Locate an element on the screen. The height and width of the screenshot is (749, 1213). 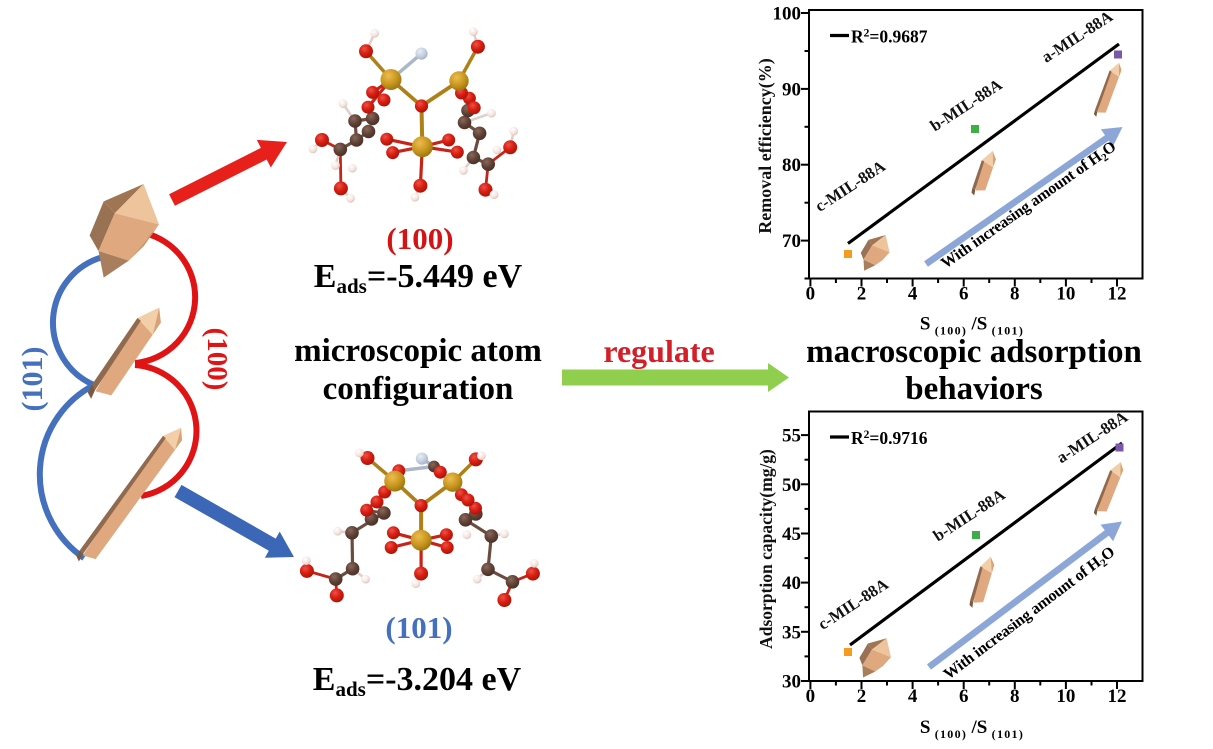
svg-text: microscopic atom is located at coordinates (418, 351).